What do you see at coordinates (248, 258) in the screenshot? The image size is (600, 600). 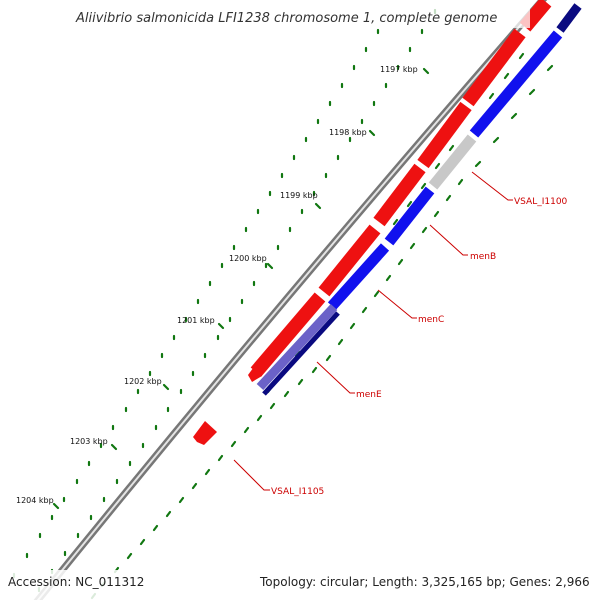 I see `ruler-label: 1200 kbp` at bounding box center [248, 258].